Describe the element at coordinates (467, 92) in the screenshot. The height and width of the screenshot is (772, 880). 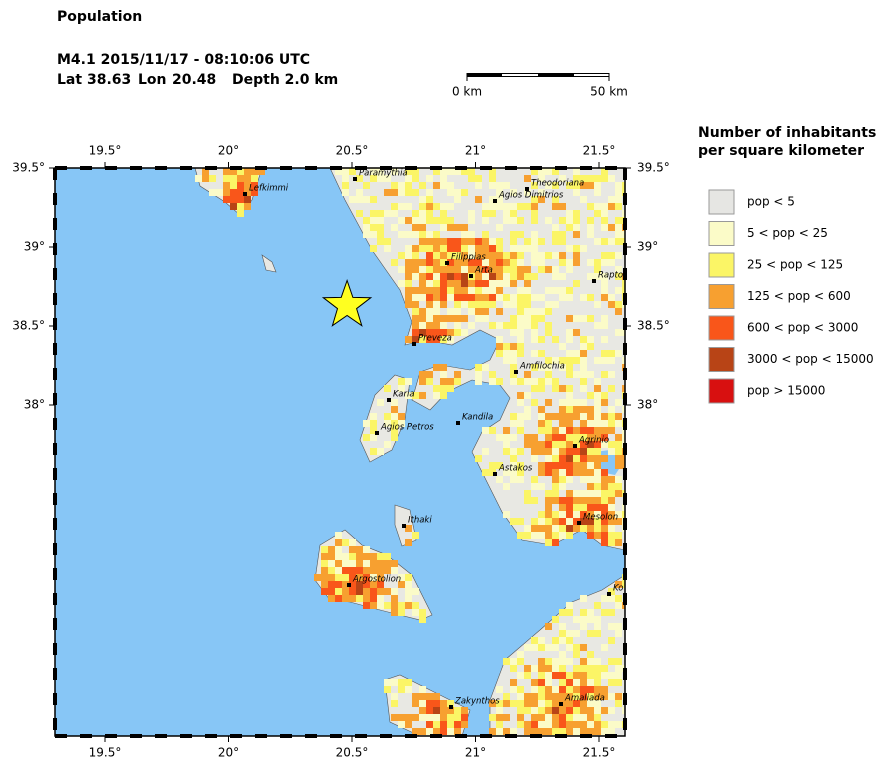
I see `scale-start: 0 km` at that location.